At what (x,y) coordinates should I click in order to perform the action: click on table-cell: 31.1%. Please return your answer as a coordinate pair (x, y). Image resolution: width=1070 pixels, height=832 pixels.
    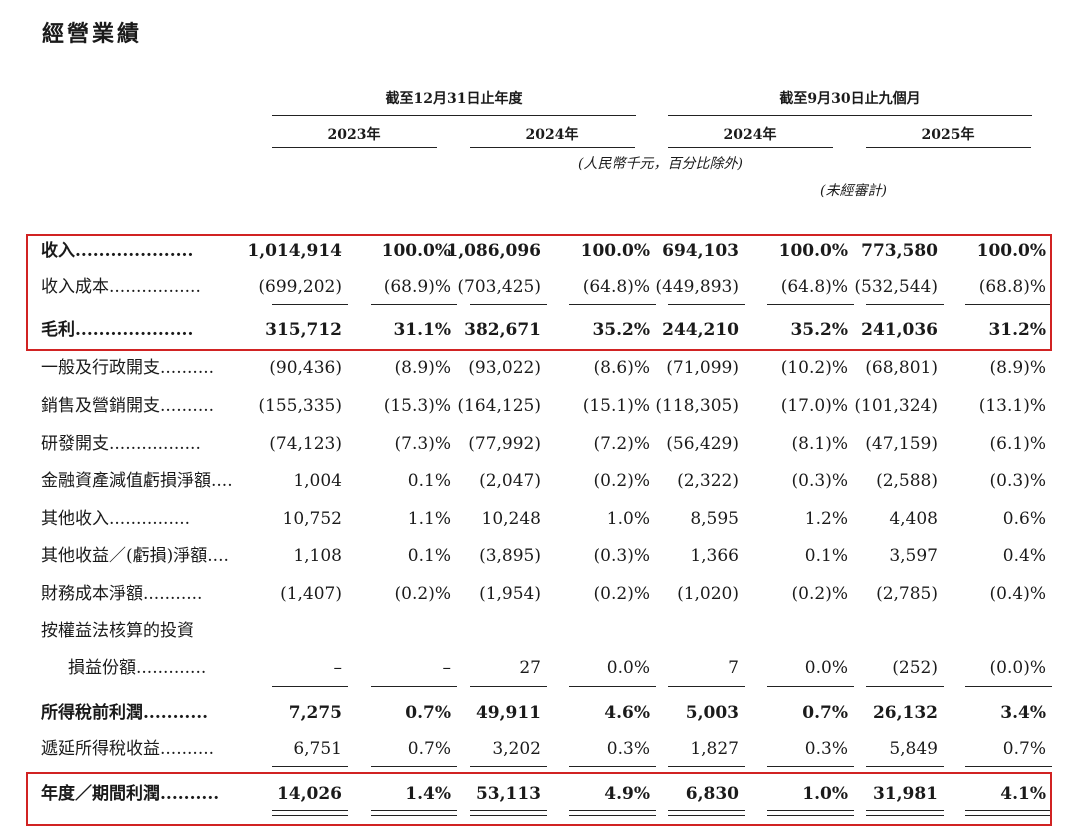
    Looking at the image, I should click on (422, 330).